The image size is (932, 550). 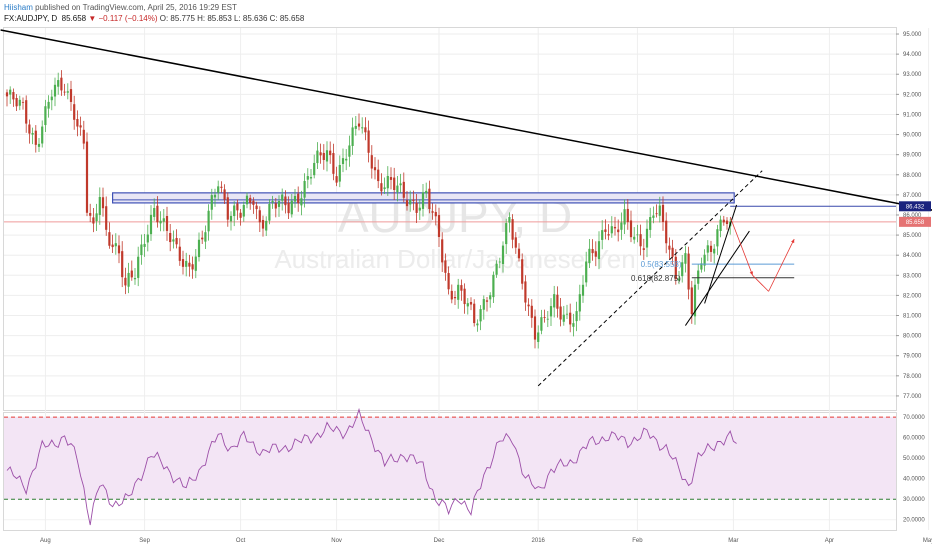 I want to click on rsi-tick-label: 30.0000, so click(x=914, y=500).